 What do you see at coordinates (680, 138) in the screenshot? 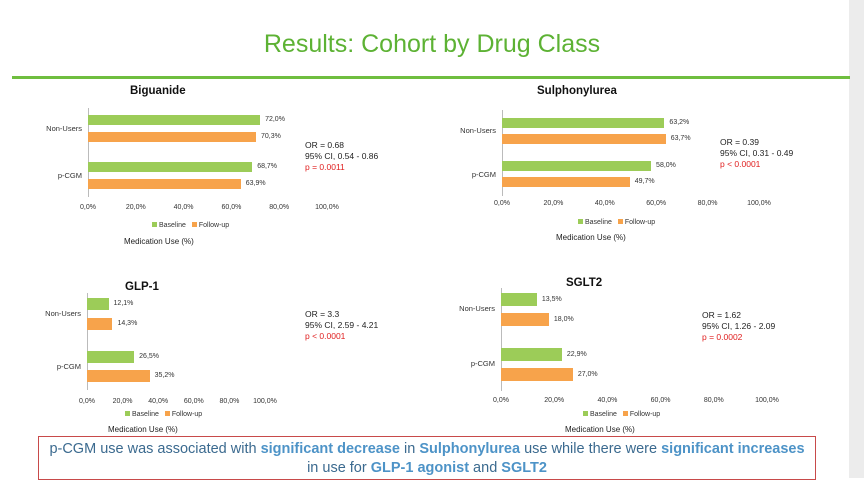
I see `bar-label: 63,7%` at bounding box center [680, 138].